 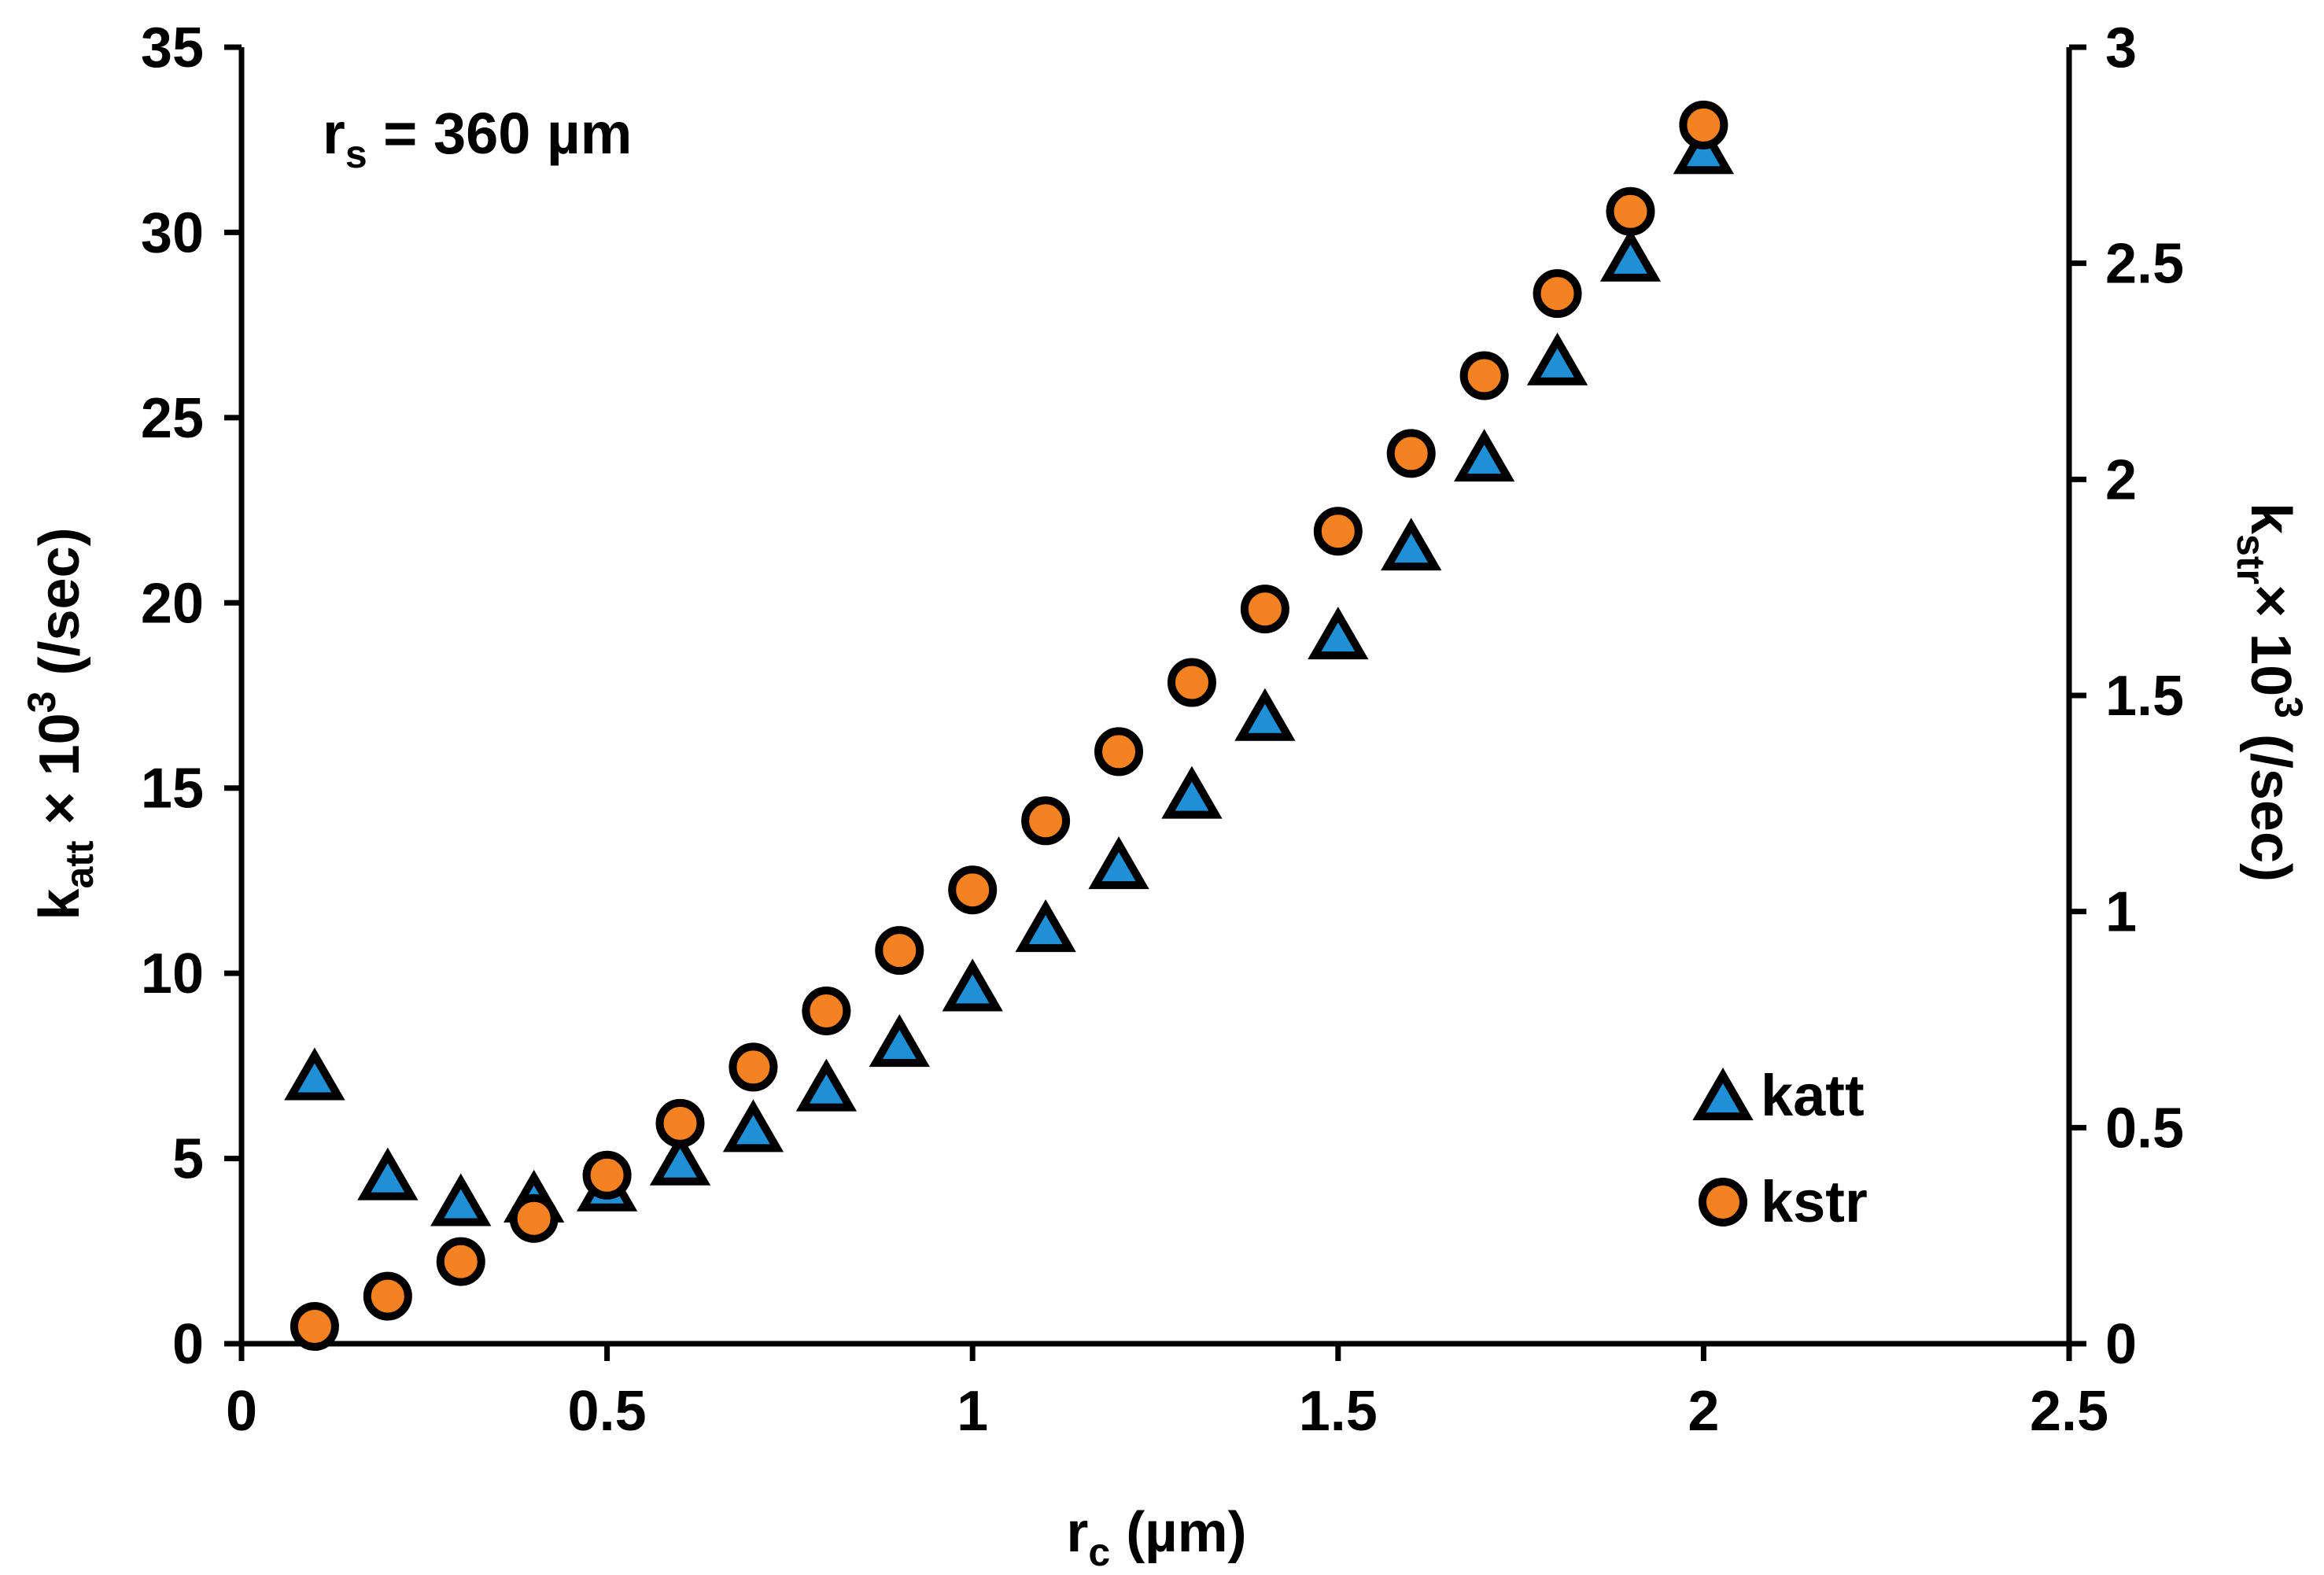 I want to click on x-tick-label: 1, so click(x=972, y=1411).